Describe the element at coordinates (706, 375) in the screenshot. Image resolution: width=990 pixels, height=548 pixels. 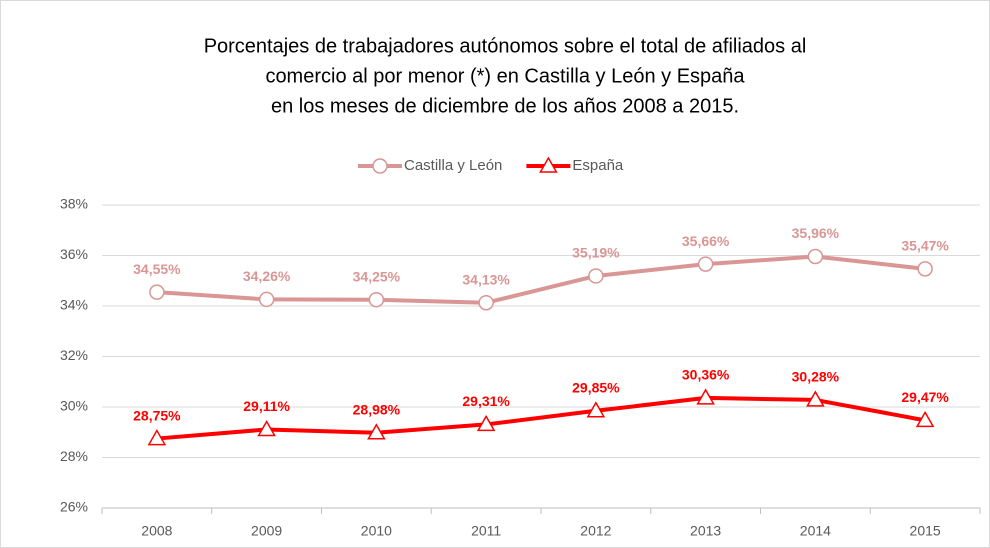
I see `data-label: 30,36%` at that location.